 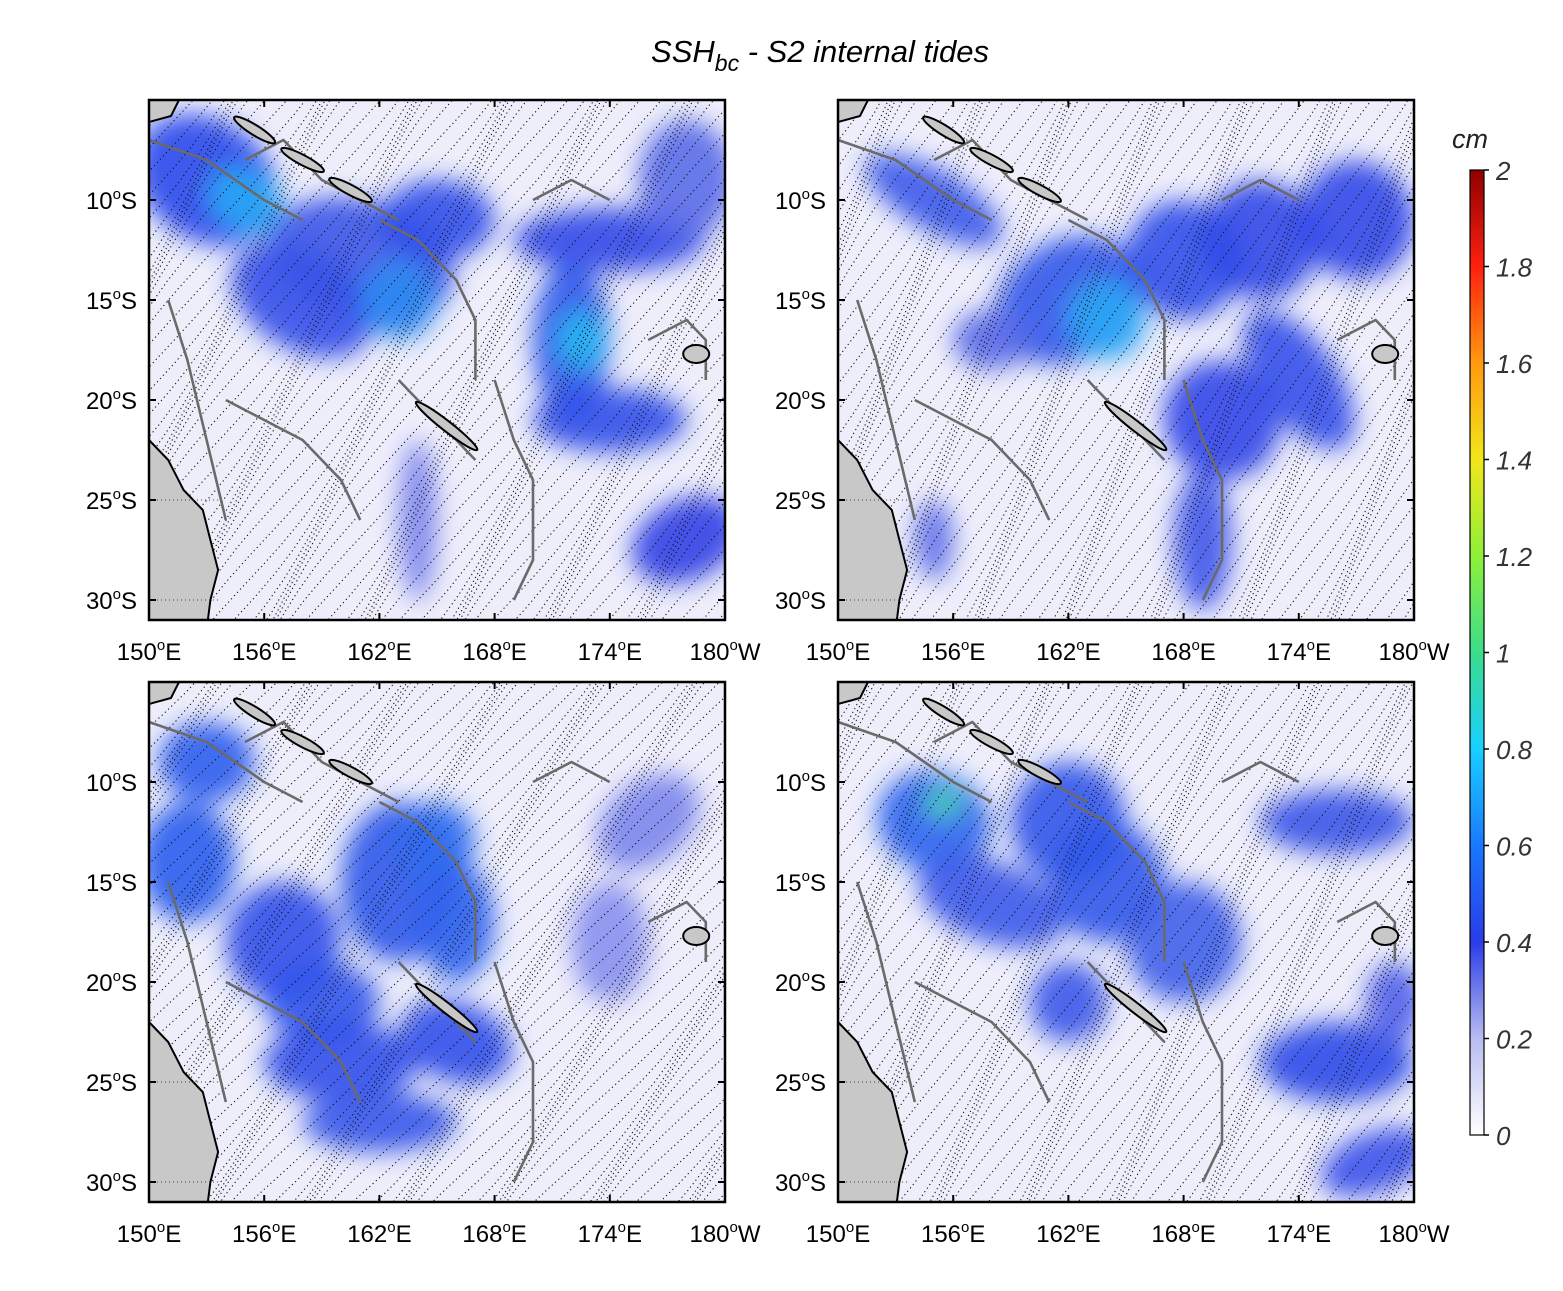 I want to click on colorbar-tick-label: 1.4, so click(x=1514, y=461).